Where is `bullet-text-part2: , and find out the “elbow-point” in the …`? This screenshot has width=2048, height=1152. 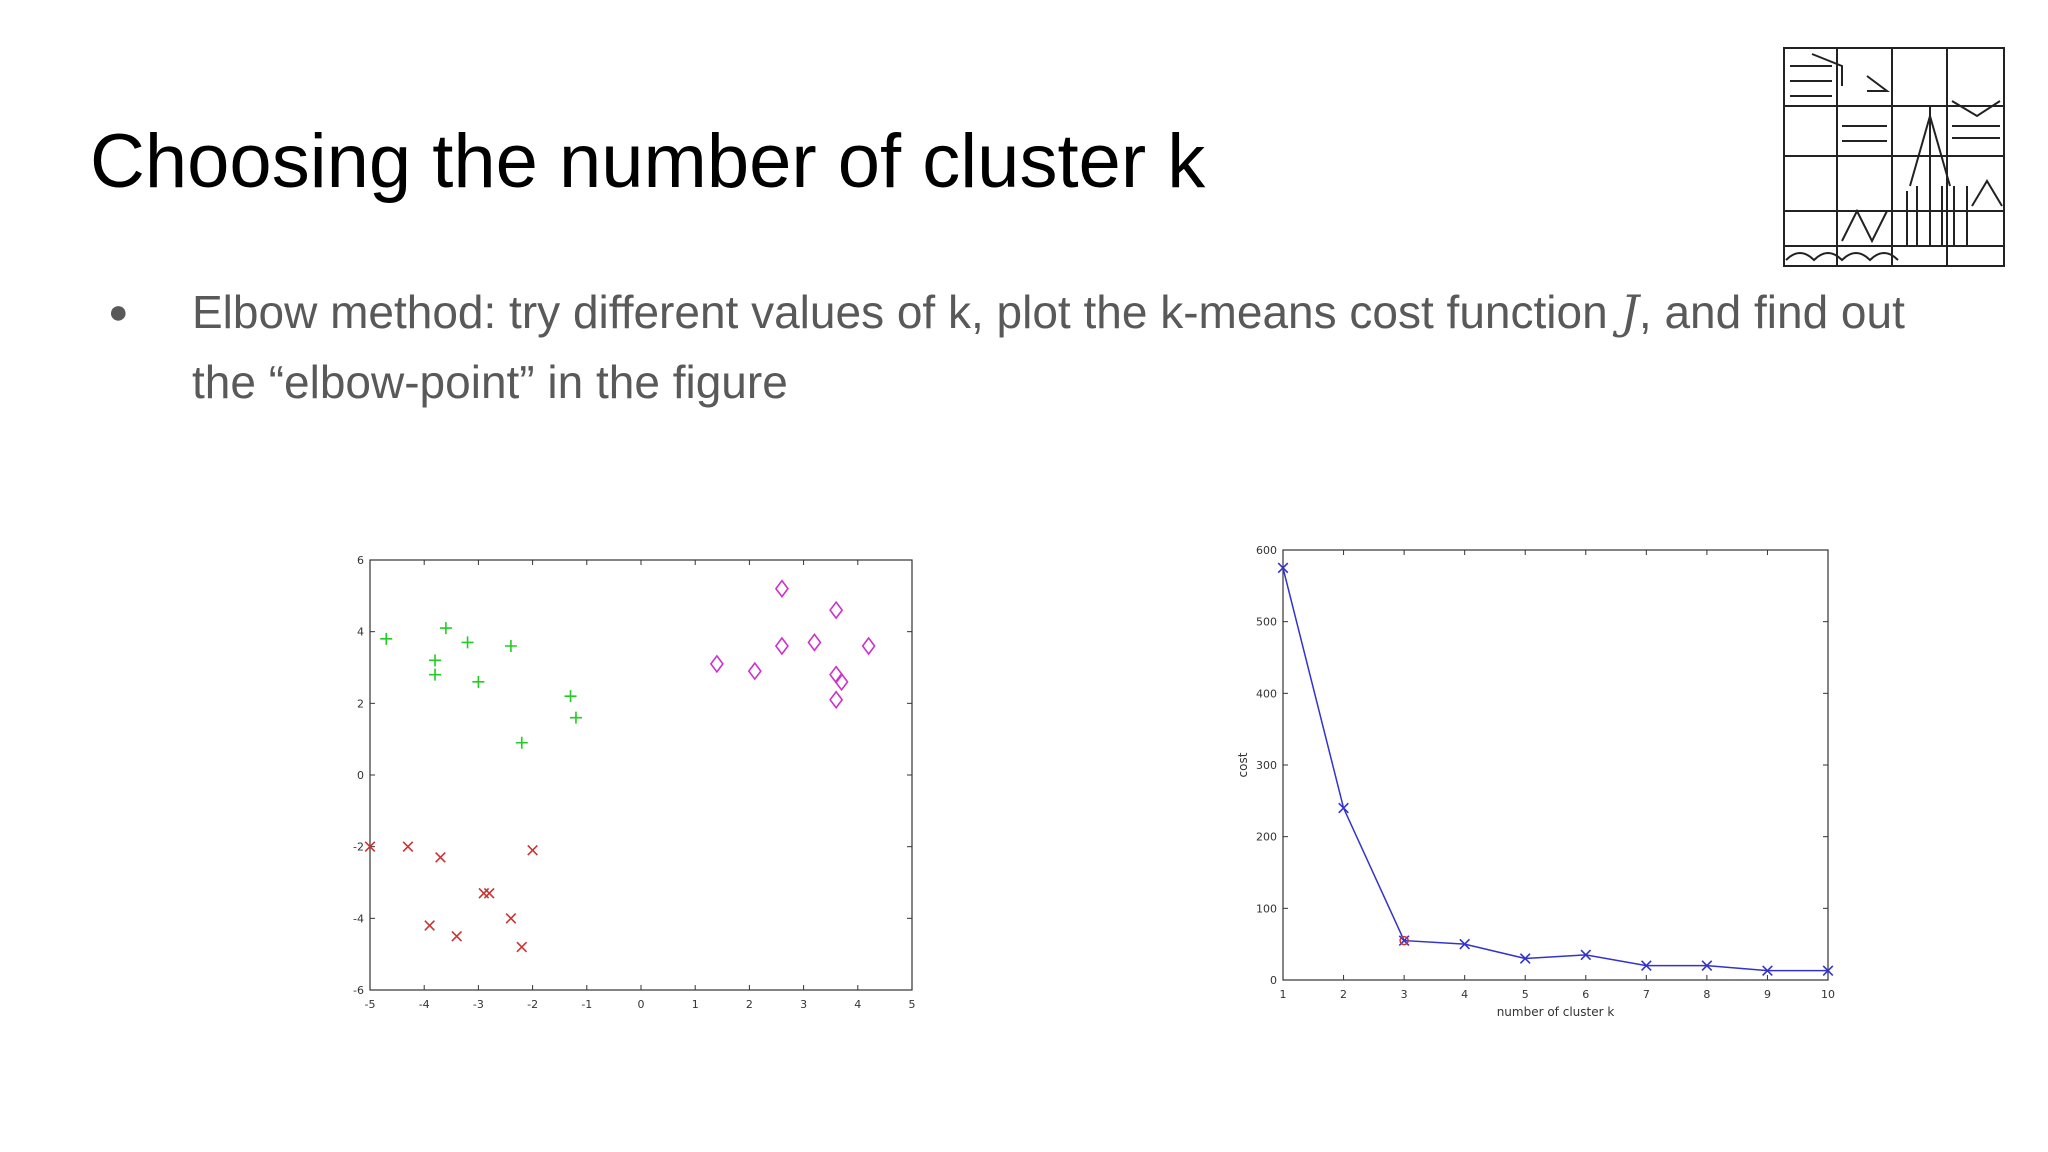
bullet-text-part2: , and find out the “elbow-point” in the … is located at coordinates (1048, 347).